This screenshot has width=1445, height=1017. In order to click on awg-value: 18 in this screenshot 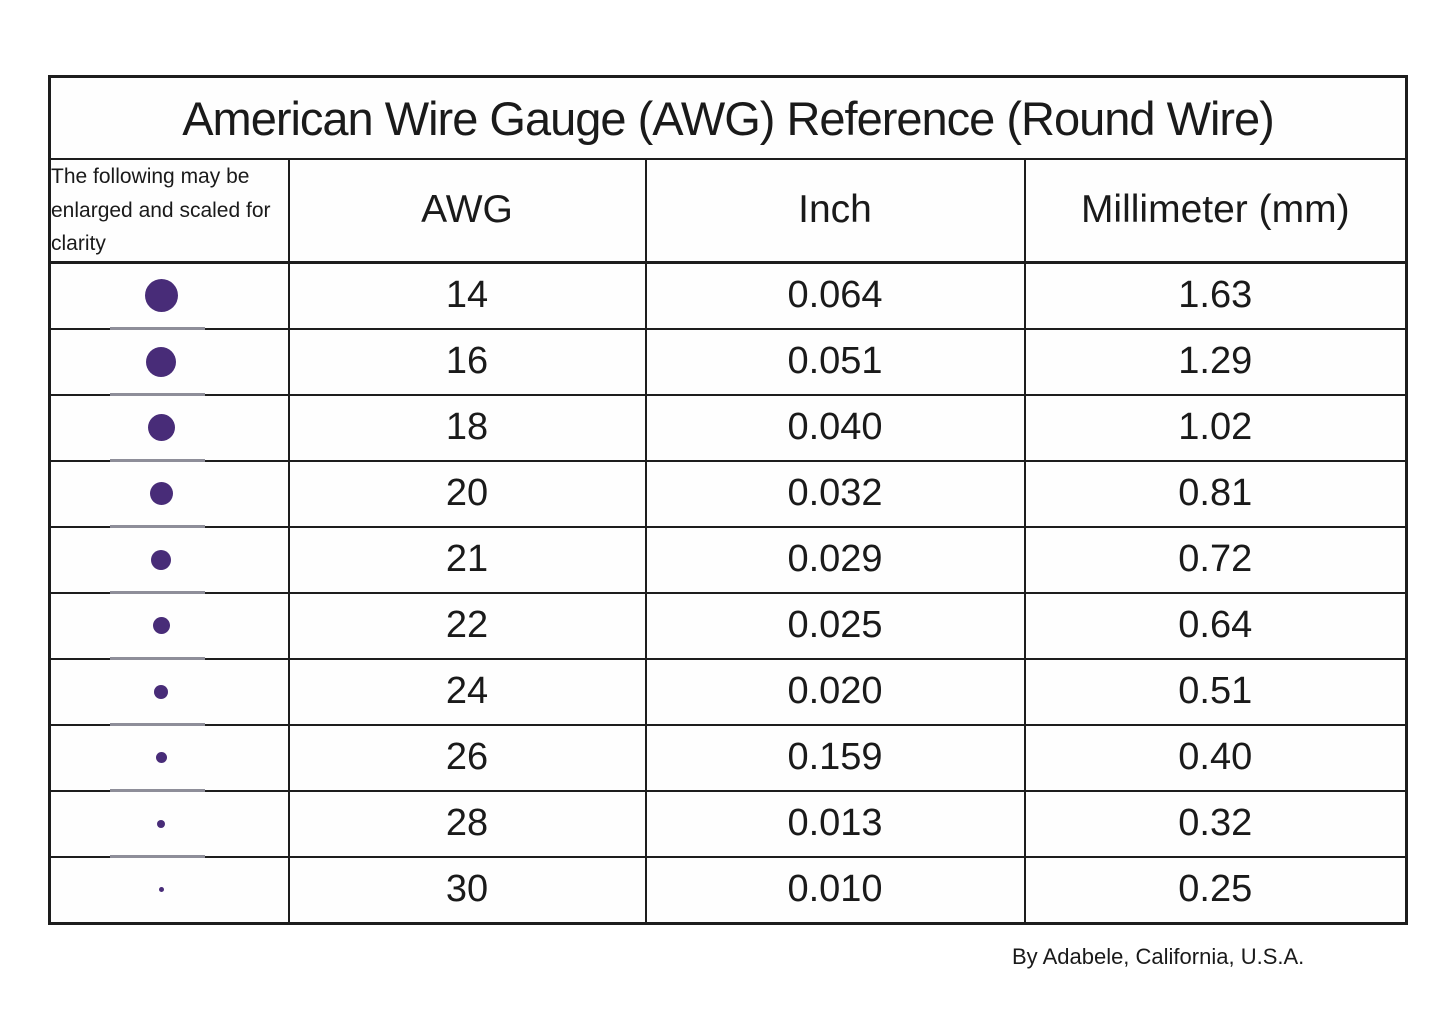, I will do `click(467, 427)`.